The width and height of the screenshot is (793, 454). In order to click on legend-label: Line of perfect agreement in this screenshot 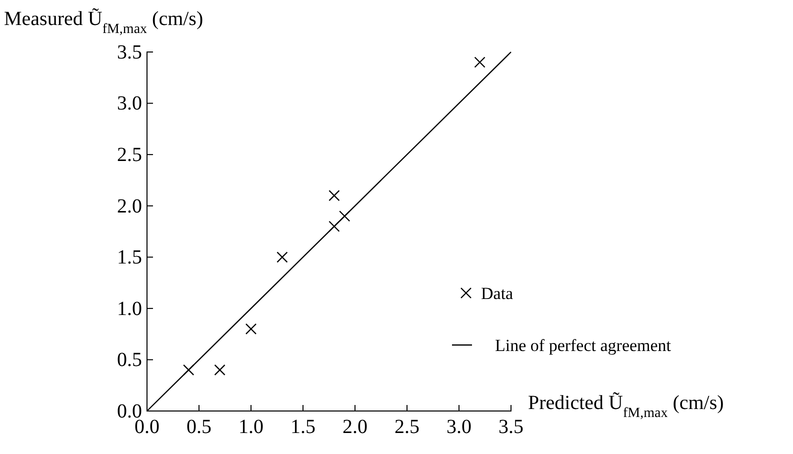, I will do `click(583, 345)`.